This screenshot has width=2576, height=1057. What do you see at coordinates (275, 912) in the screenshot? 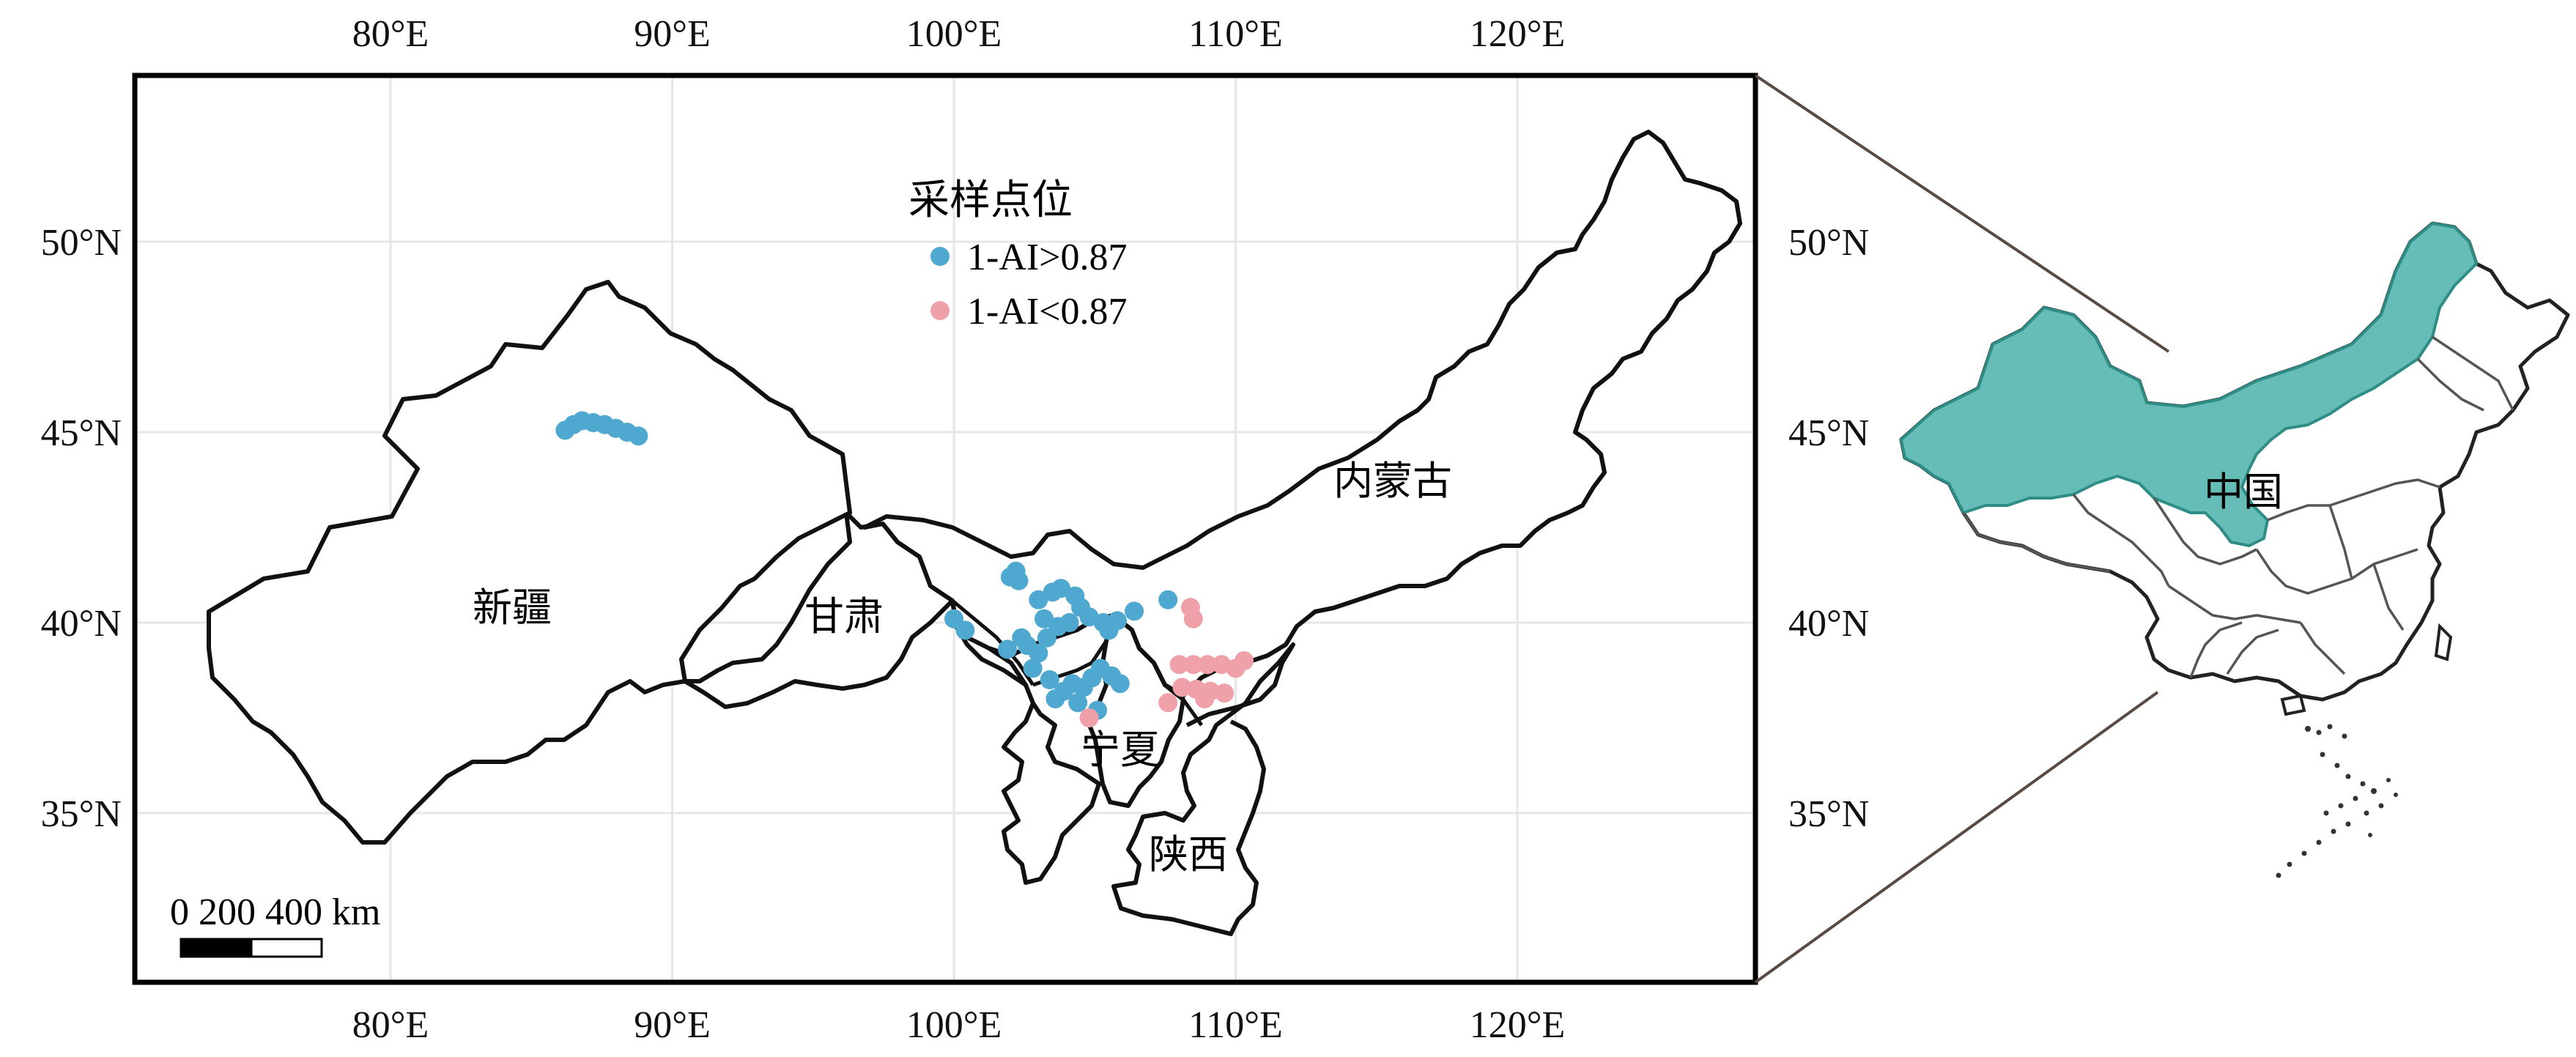
I see `scale-bar-label: 0 200 400 km` at bounding box center [275, 912].